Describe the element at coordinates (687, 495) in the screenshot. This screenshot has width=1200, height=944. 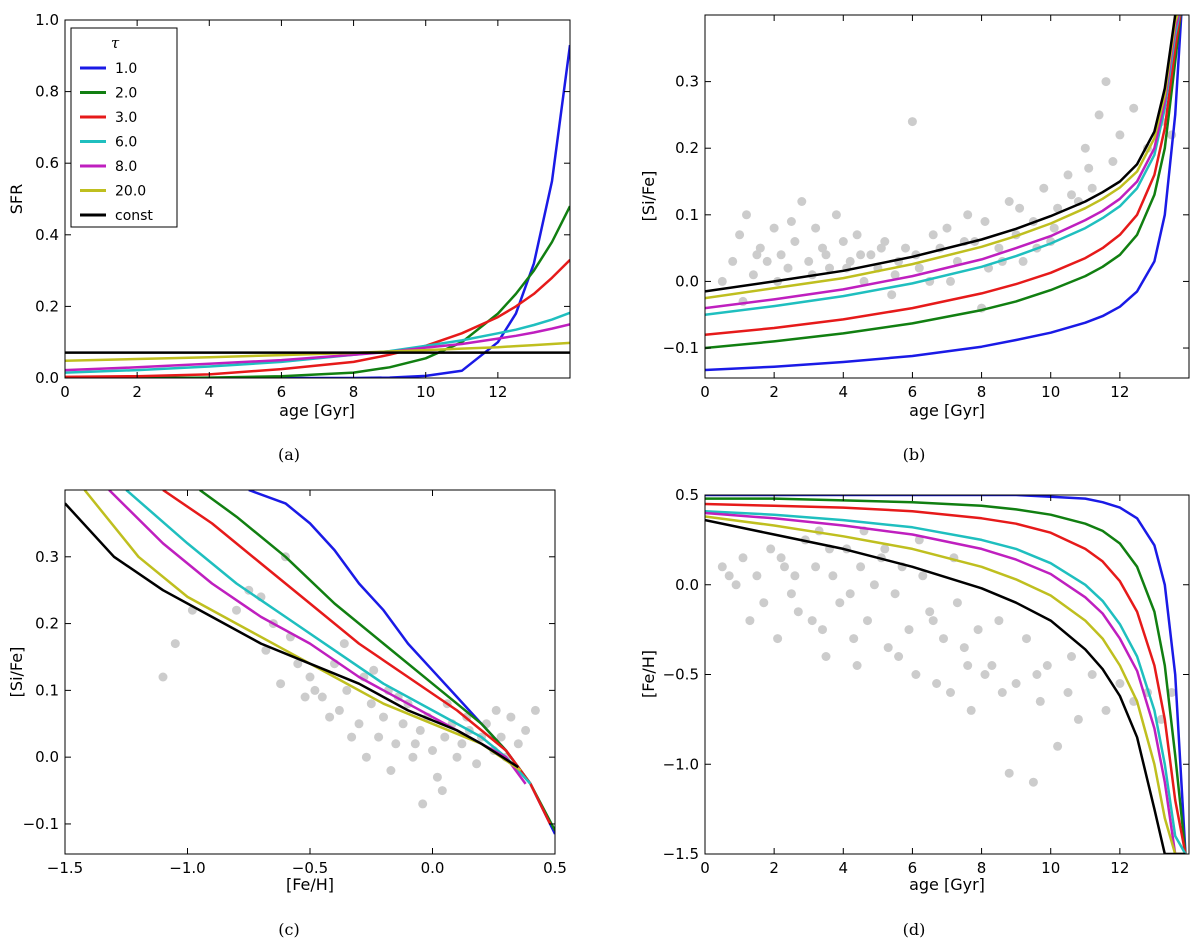
I see `y-tick-label: 0.5` at that location.